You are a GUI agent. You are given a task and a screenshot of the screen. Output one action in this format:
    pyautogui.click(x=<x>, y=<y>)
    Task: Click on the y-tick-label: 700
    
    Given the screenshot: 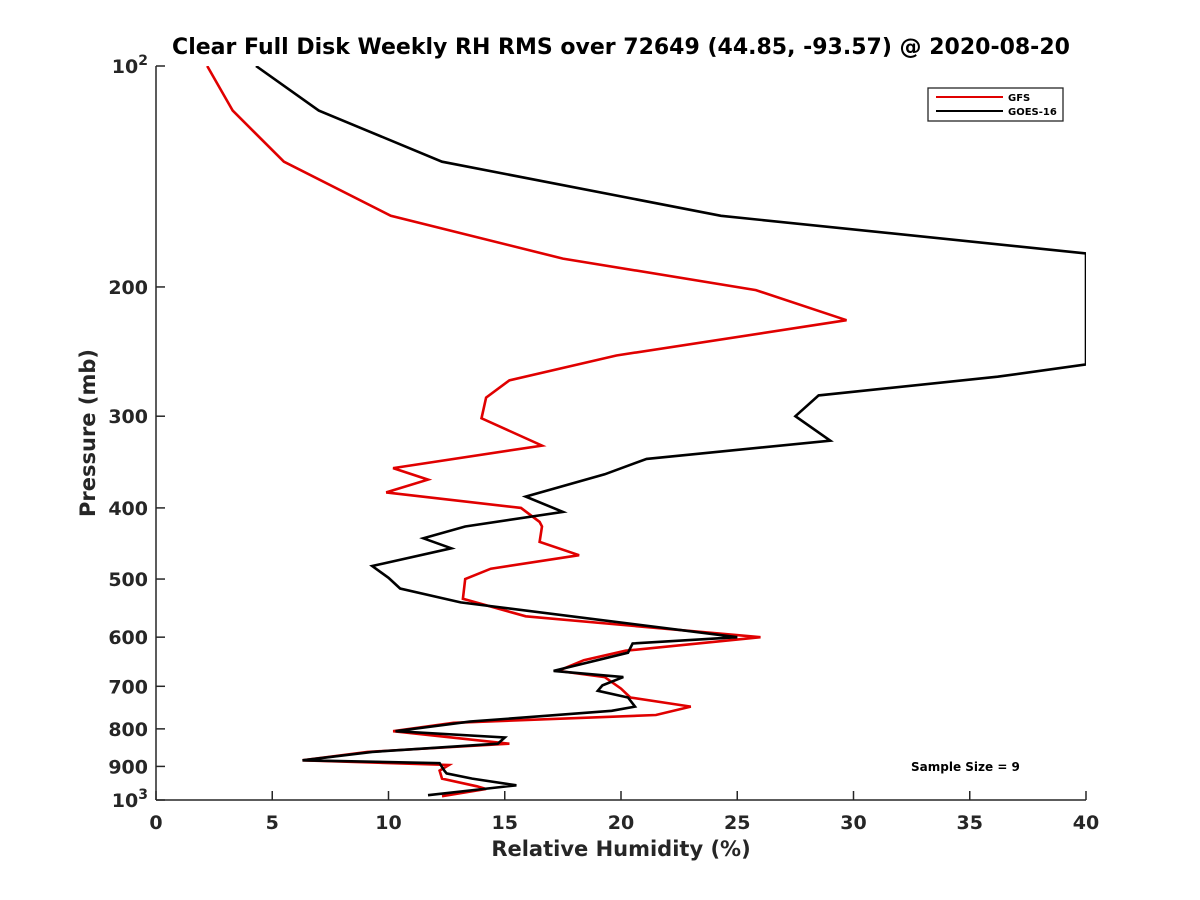 What is the action you would take?
    pyautogui.click(x=128, y=687)
    